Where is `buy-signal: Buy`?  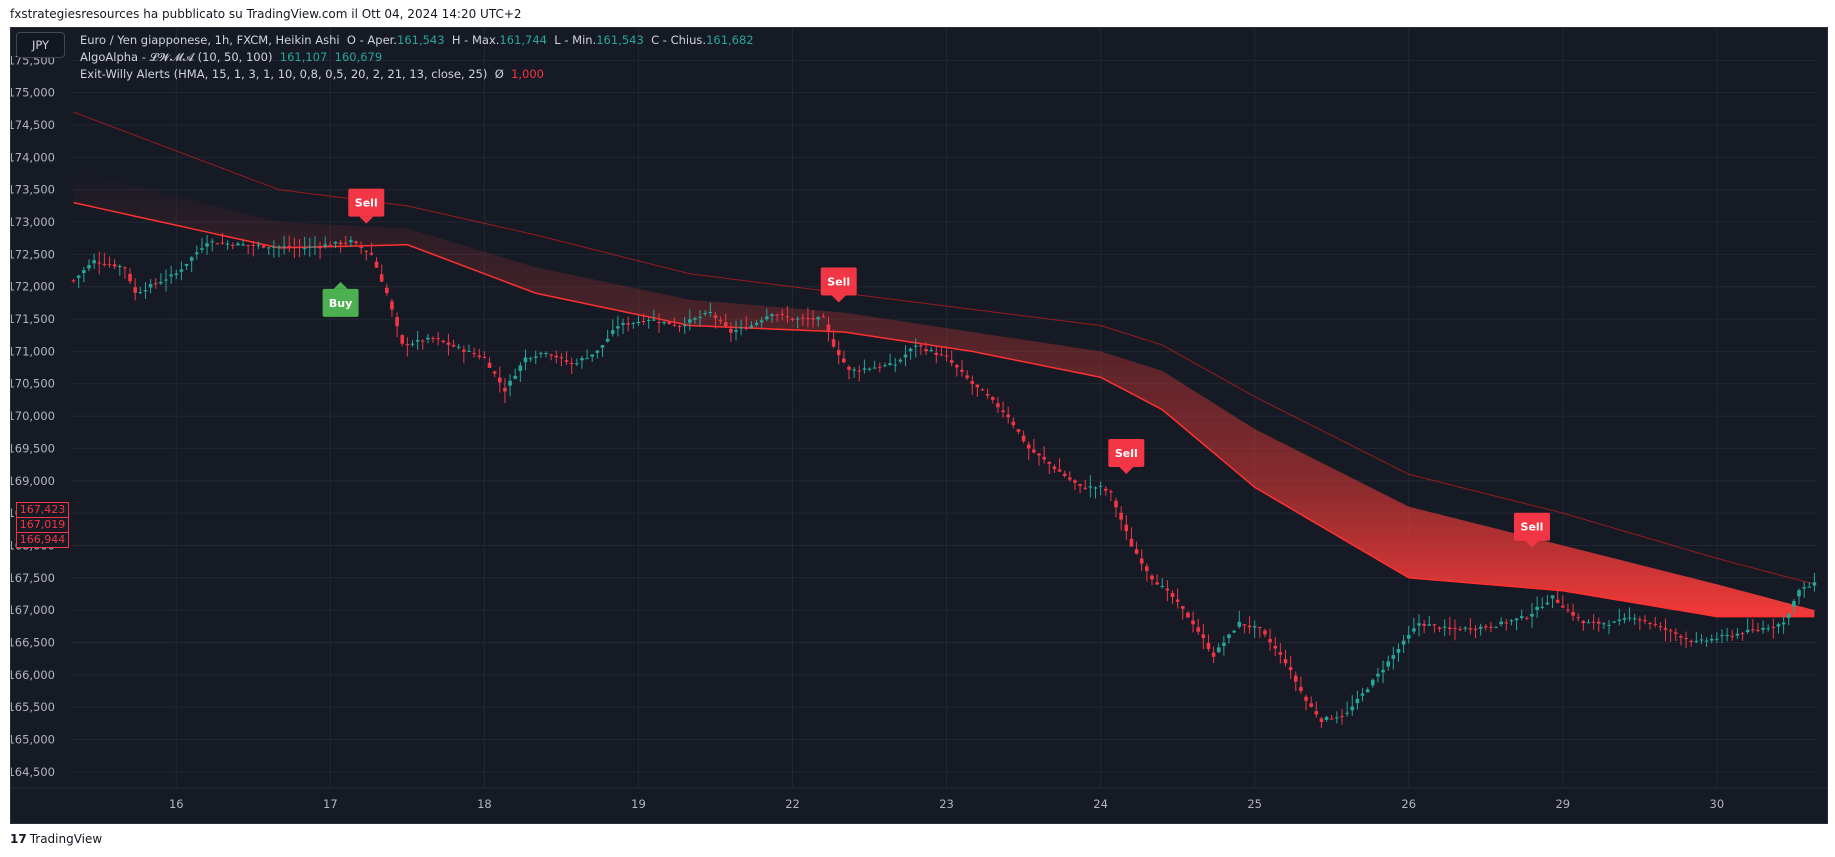
buy-signal: Buy is located at coordinates (340, 299).